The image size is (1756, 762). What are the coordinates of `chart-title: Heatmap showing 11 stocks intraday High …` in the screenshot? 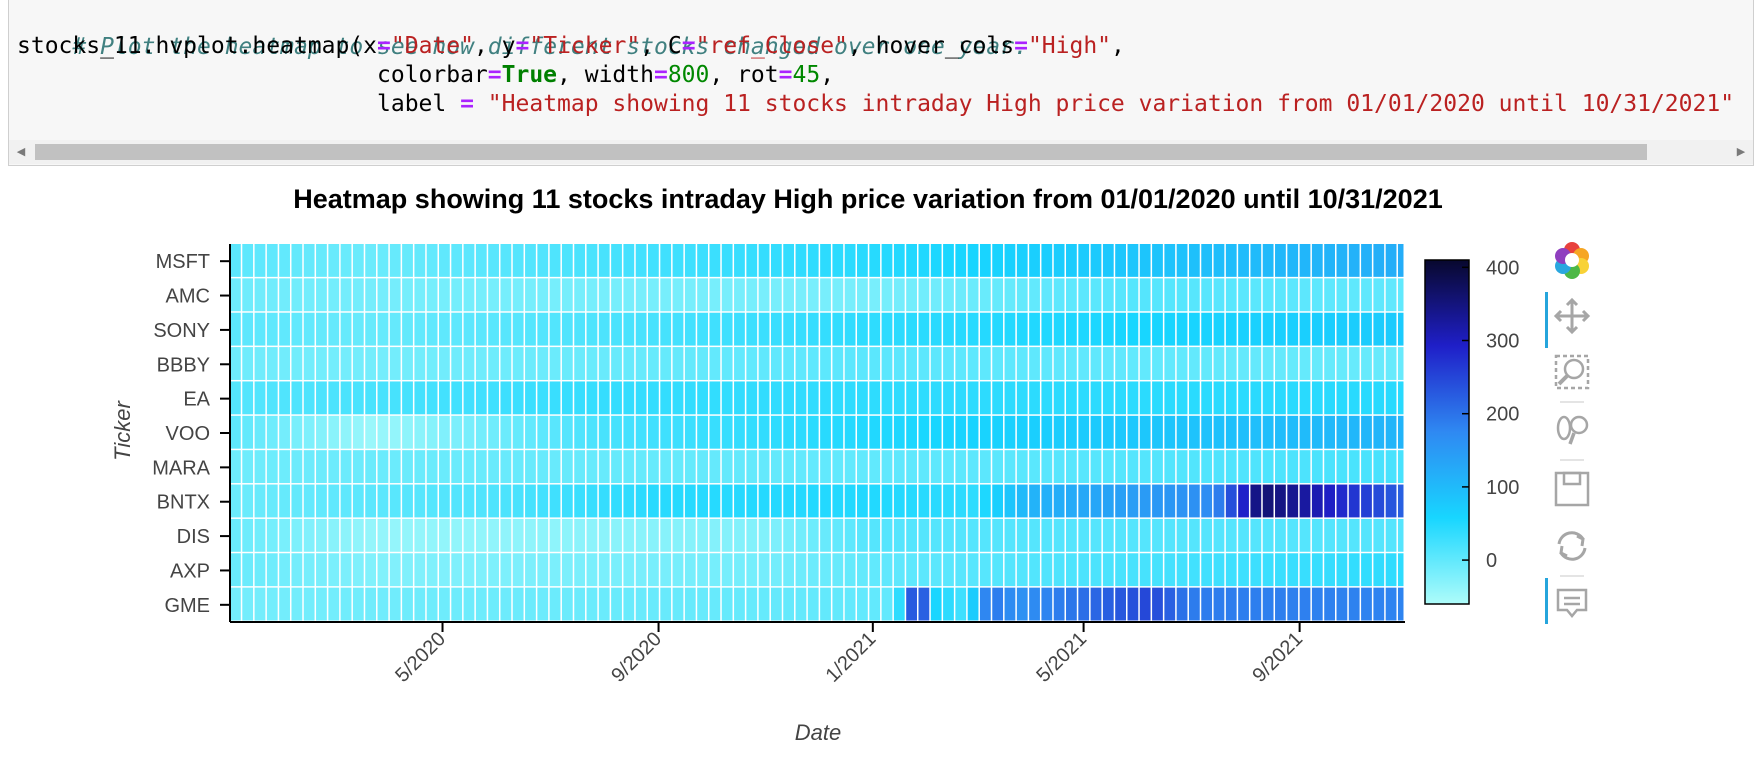 It's located at (867, 199).